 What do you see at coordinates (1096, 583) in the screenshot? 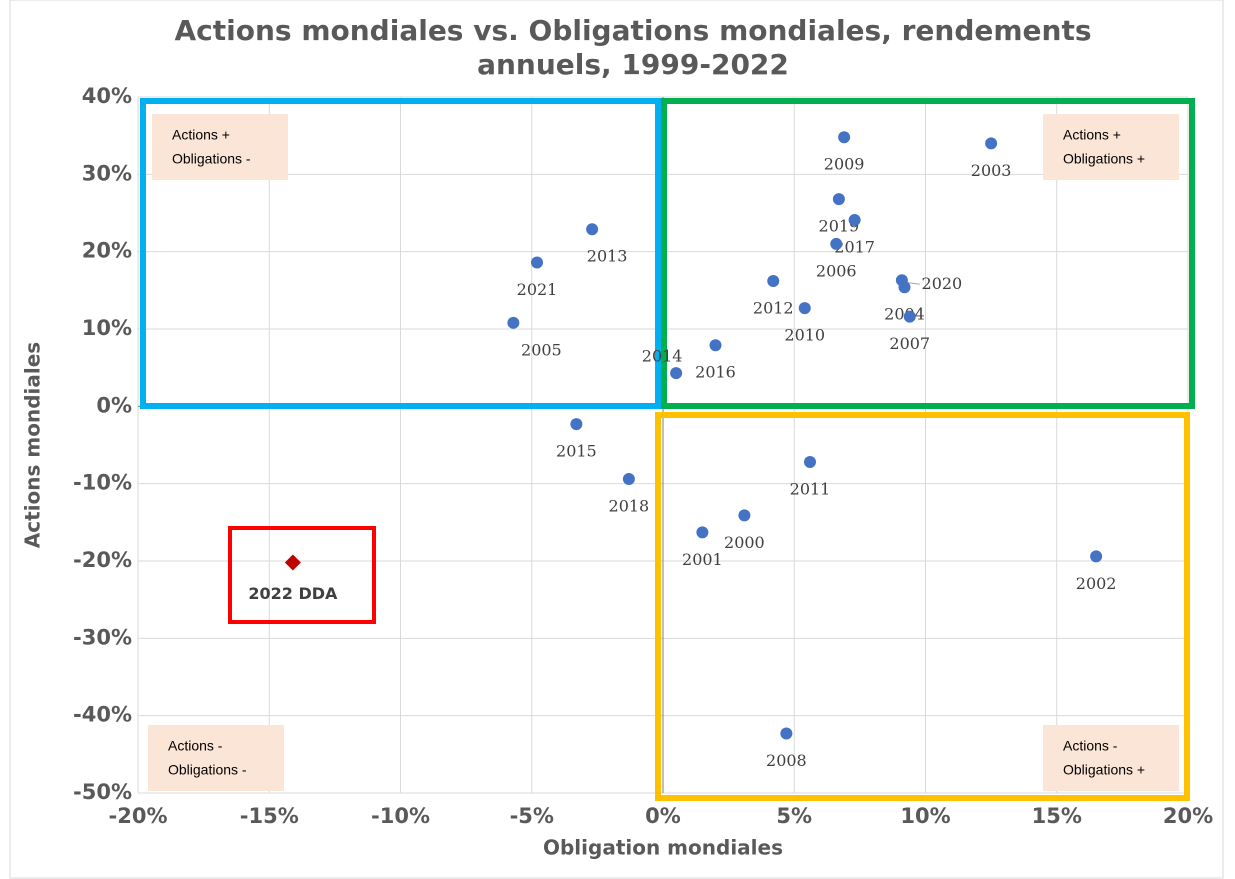
I see `point-label: 2002` at bounding box center [1096, 583].